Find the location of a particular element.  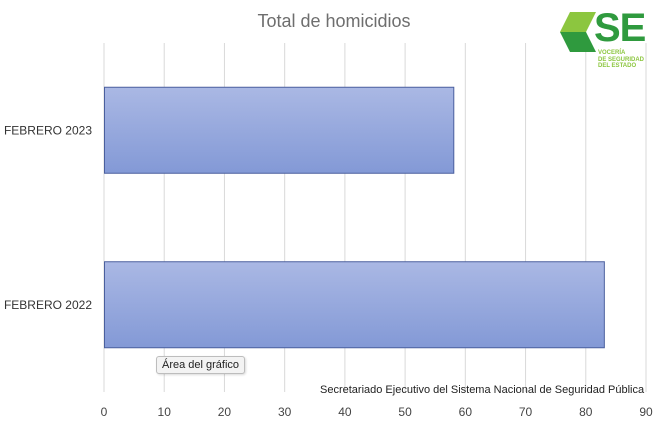

logo-subtext: VOCERÍA DE SEGURIDAD DEL ESTADO is located at coordinates (621, 59).